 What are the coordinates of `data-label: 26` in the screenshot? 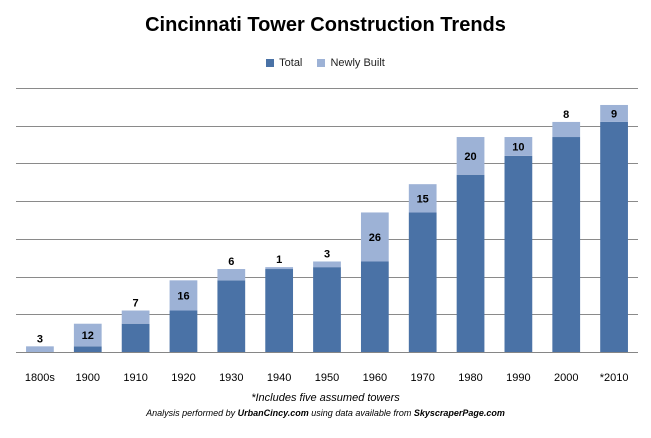 It's located at (375, 238).